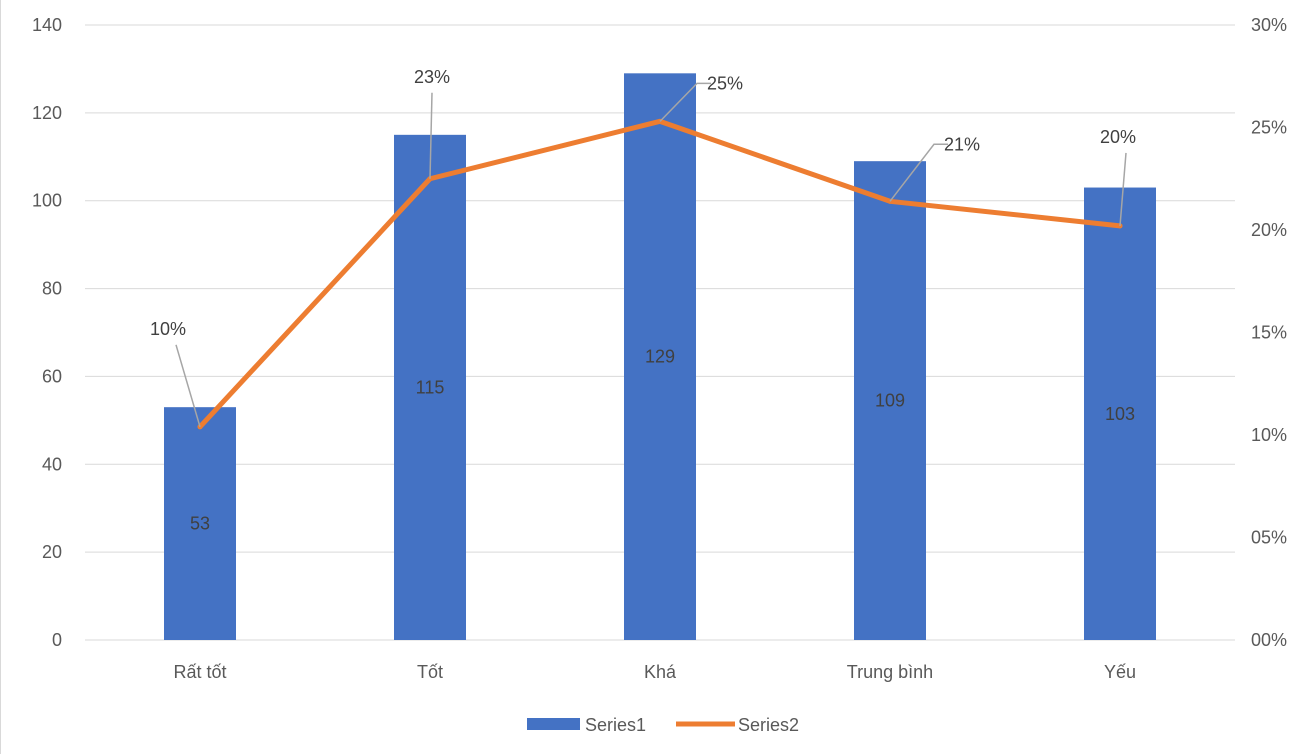 The image size is (1306, 754). I want to click on y-right-tick-label: 15%, so click(1269, 333).